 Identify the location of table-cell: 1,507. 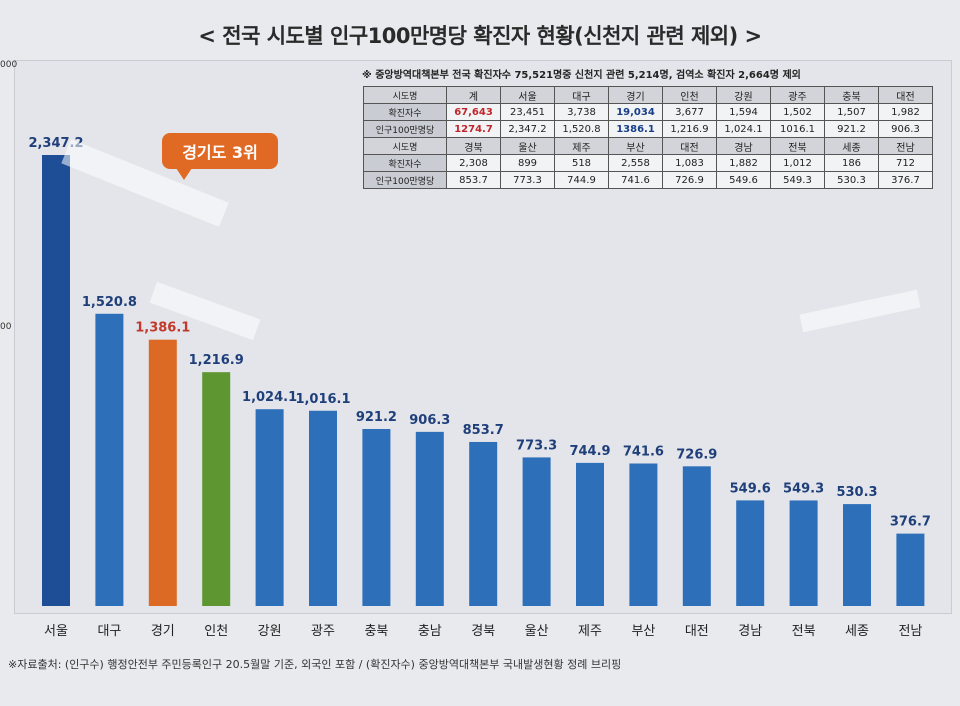
(851, 112).